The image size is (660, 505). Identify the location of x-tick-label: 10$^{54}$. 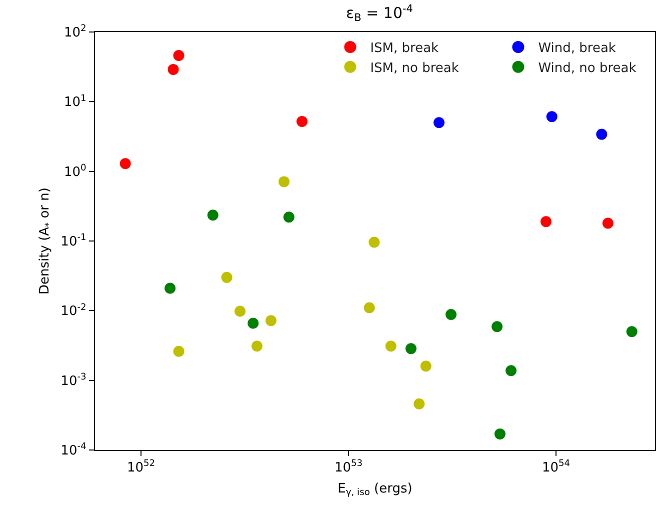
(556, 467).